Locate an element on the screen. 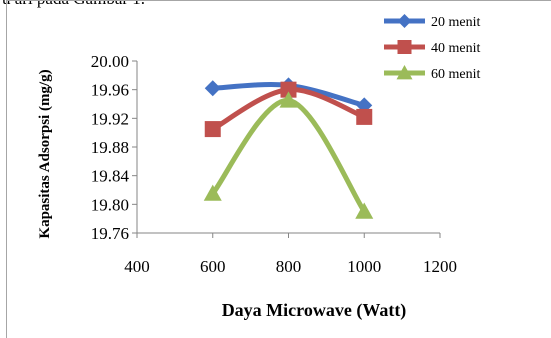 The image size is (551, 338). y-tick-label: 19.76 is located at coordinates (110, 233).